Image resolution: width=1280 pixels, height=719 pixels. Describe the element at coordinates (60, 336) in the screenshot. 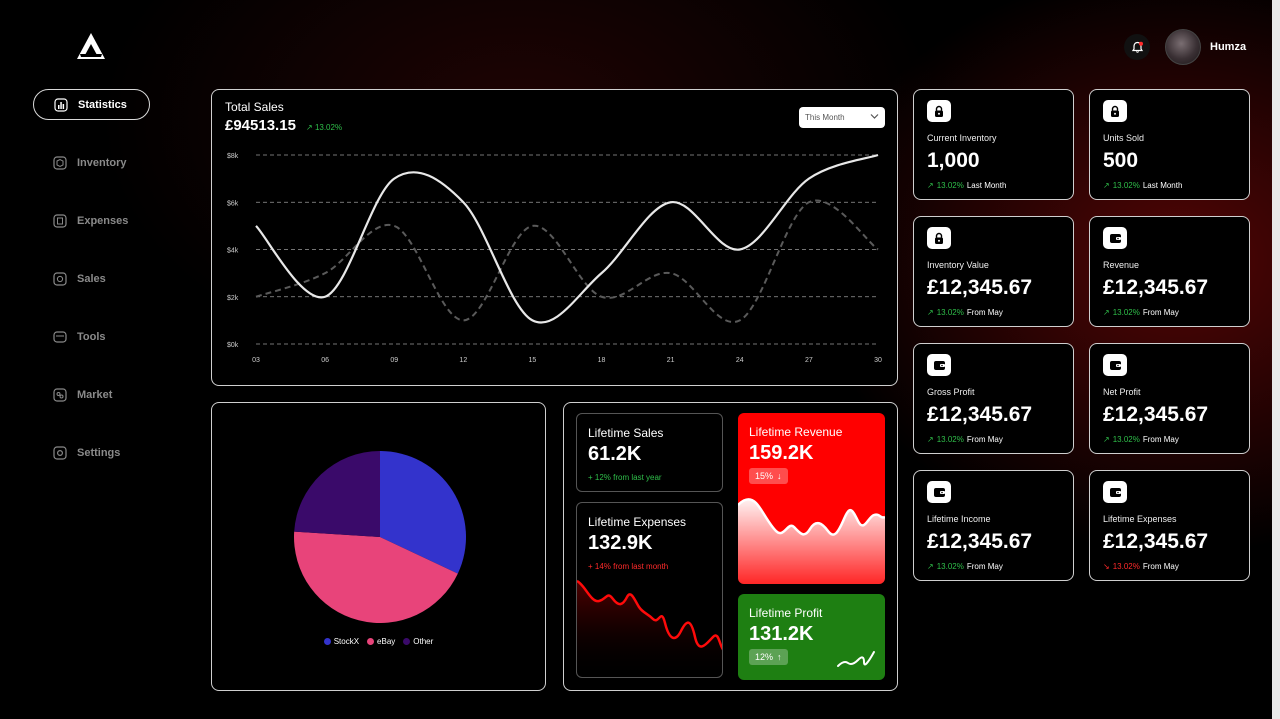

I see `toolbox-icon` at that location.